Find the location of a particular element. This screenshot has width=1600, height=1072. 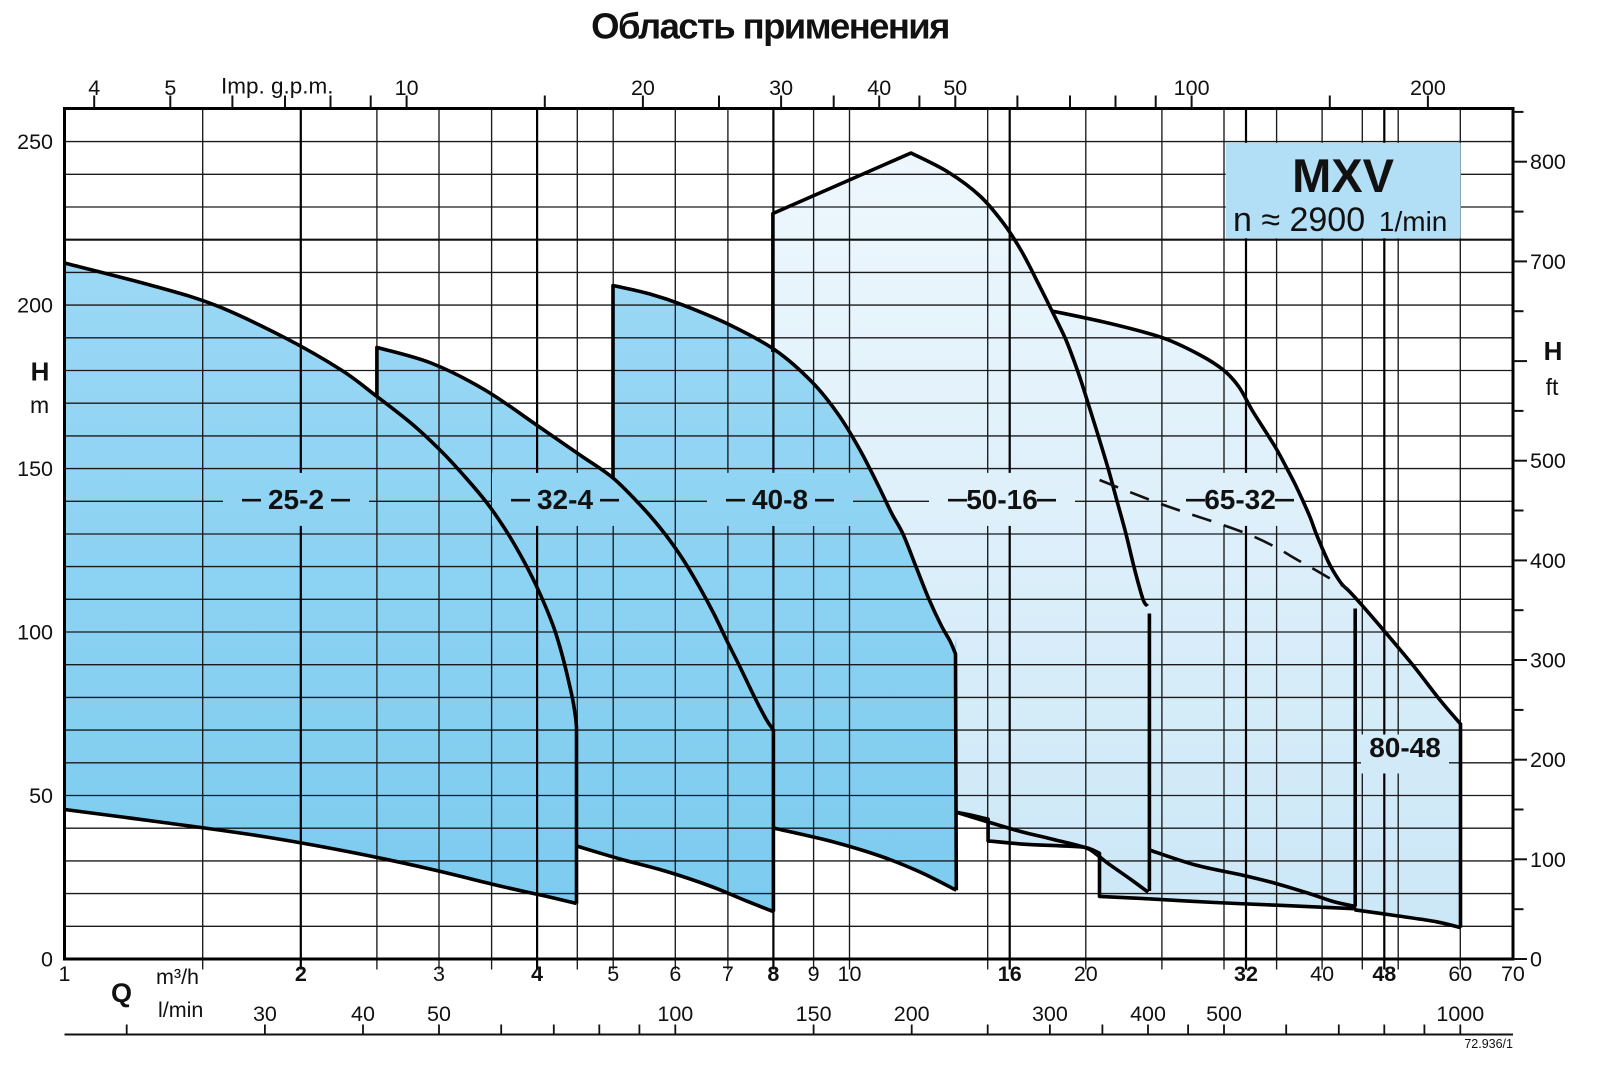

svg-text: 8 is located at coordinates (773, 974).